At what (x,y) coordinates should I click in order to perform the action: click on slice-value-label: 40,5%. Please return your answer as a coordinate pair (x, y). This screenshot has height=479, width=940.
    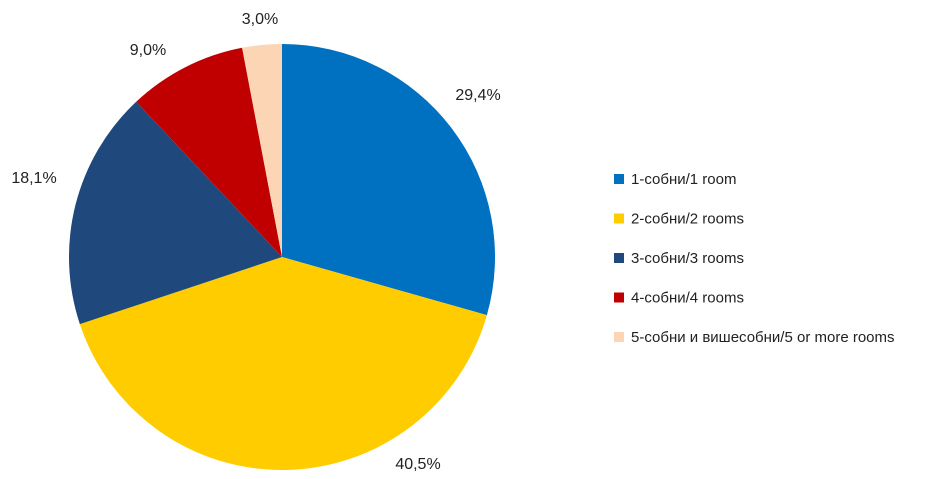
    Looking at the image, I should click on (417, 464).